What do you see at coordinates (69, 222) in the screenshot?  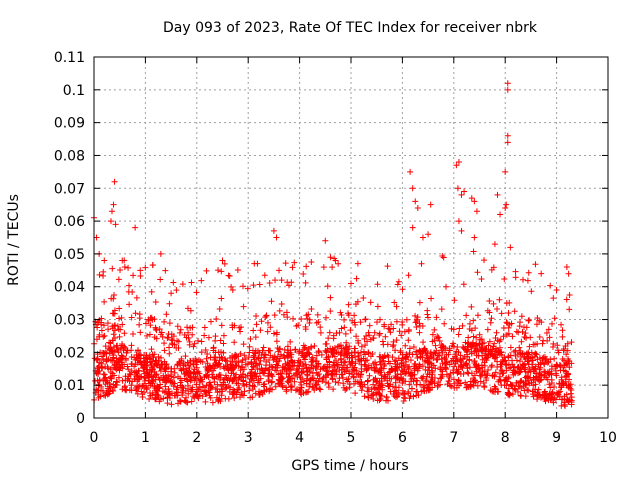 I see `y-tick-label: 0.06` at bounding box center [69, 222].